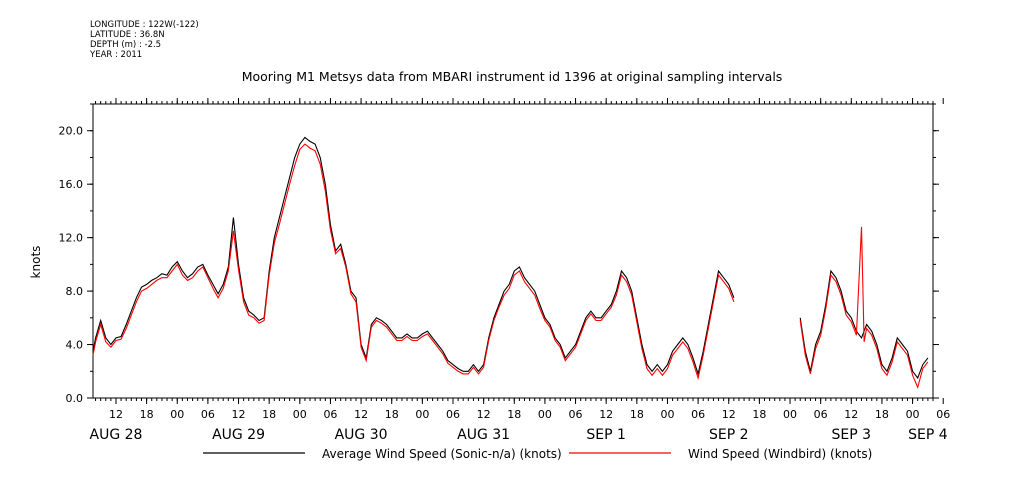 Image resolution: width=1009 pixels, height=504 pixels. What do you see at coordinates (729, 435) in the screenshot?
I see `x-date-label: SEP 2` at bounding box center [729, 435].